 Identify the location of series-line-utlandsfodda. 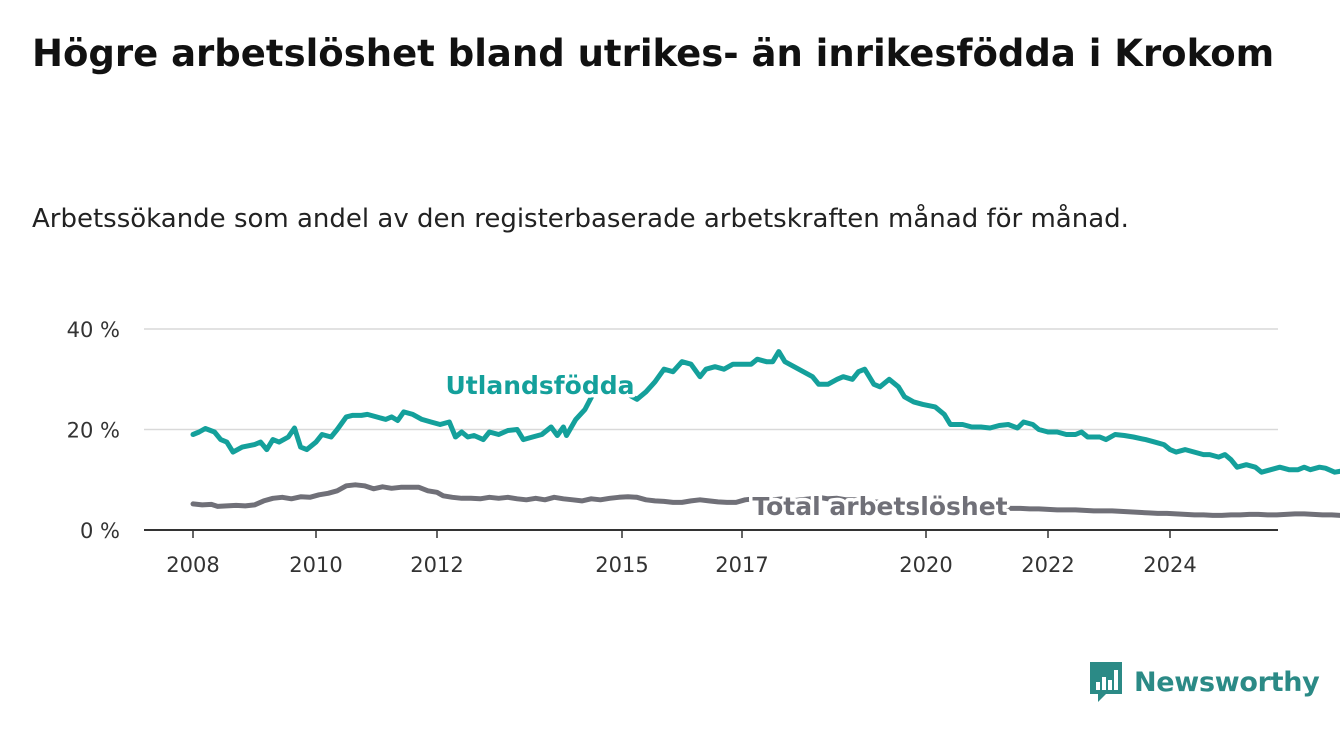
(765, 412).